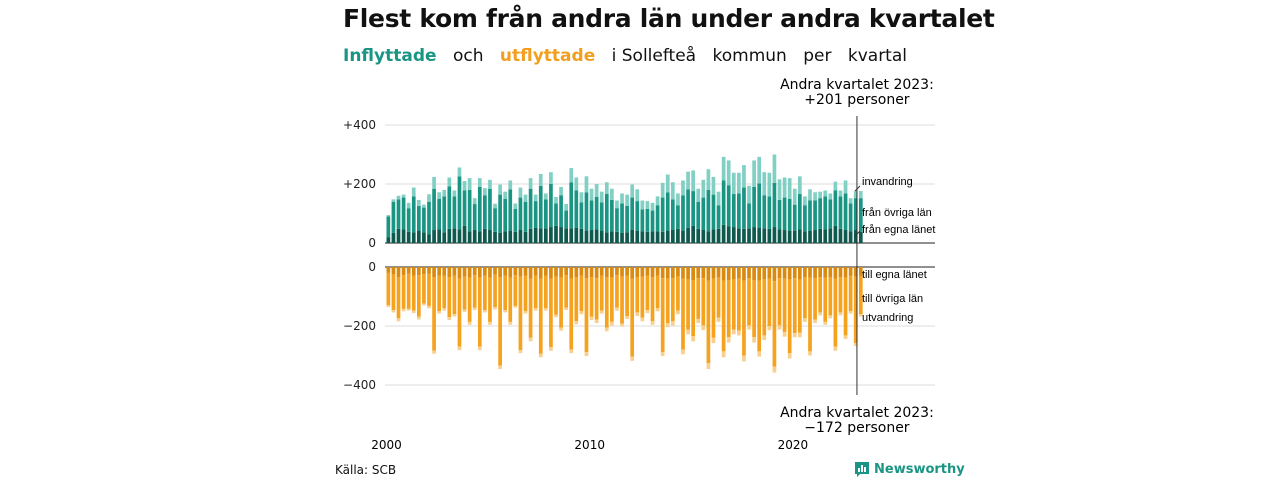 Image resolution: width=1280 pixels, height=480 pixels. What do you see at coordinates (857, 413) in the screenshot?
I see `annotation-bottom-line1: Andra kvartalet 2023:` at bounding box center [857, 413].